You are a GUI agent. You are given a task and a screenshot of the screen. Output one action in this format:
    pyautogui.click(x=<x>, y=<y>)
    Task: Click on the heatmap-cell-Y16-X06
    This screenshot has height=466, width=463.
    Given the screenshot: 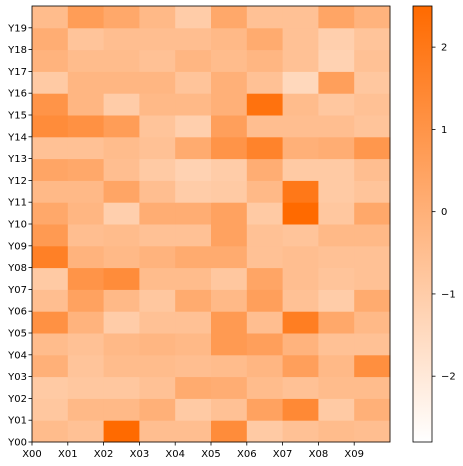 What is the action you would take?
    pyautogui.click(x=265, y=82)
    